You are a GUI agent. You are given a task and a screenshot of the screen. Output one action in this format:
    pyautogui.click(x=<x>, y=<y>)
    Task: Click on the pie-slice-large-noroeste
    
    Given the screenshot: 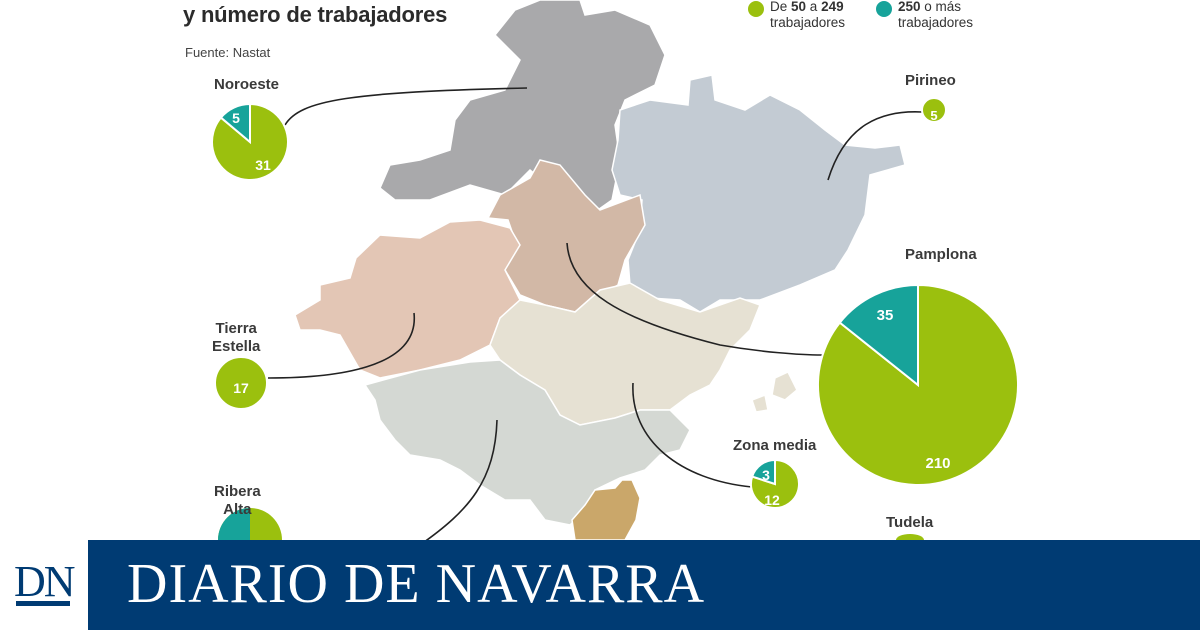 What is the action you would take?
    pyautogui.click(x=235, y=123)
    